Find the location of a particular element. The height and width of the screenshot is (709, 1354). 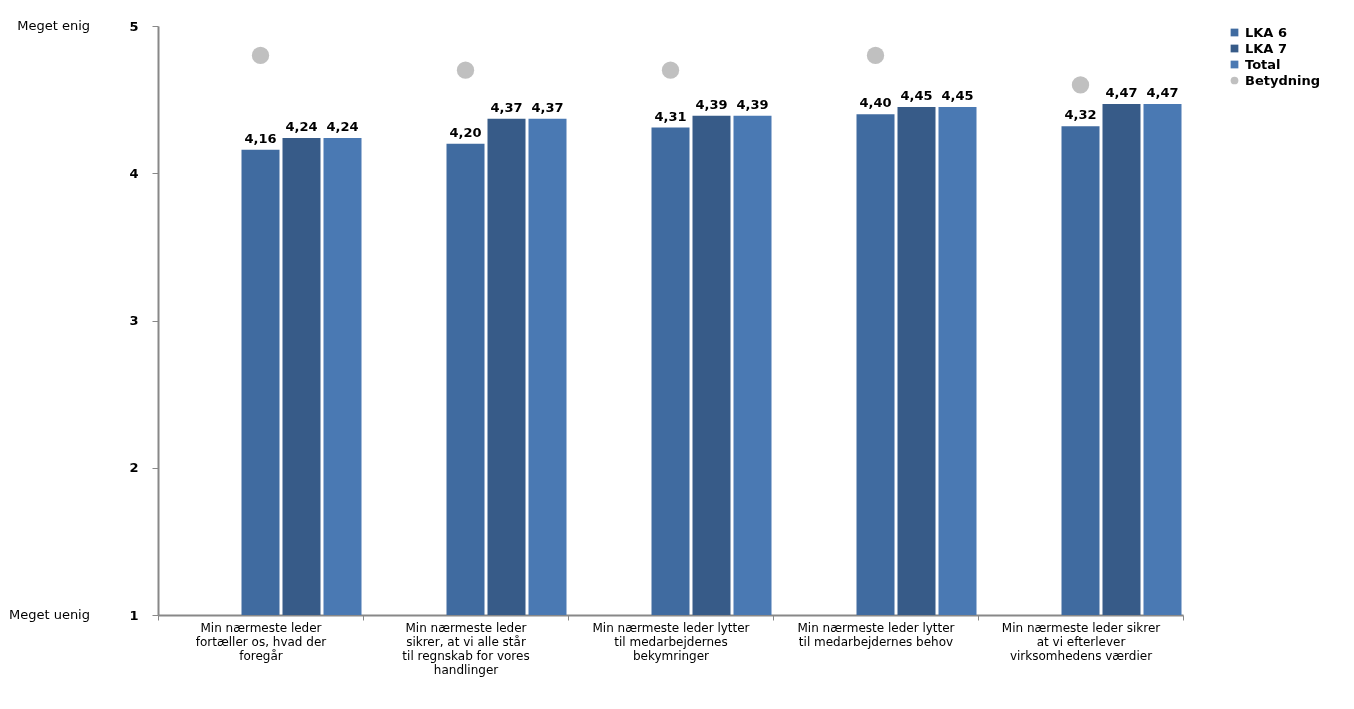

y-tick-label: 1 is located at coordinates (134, 615).